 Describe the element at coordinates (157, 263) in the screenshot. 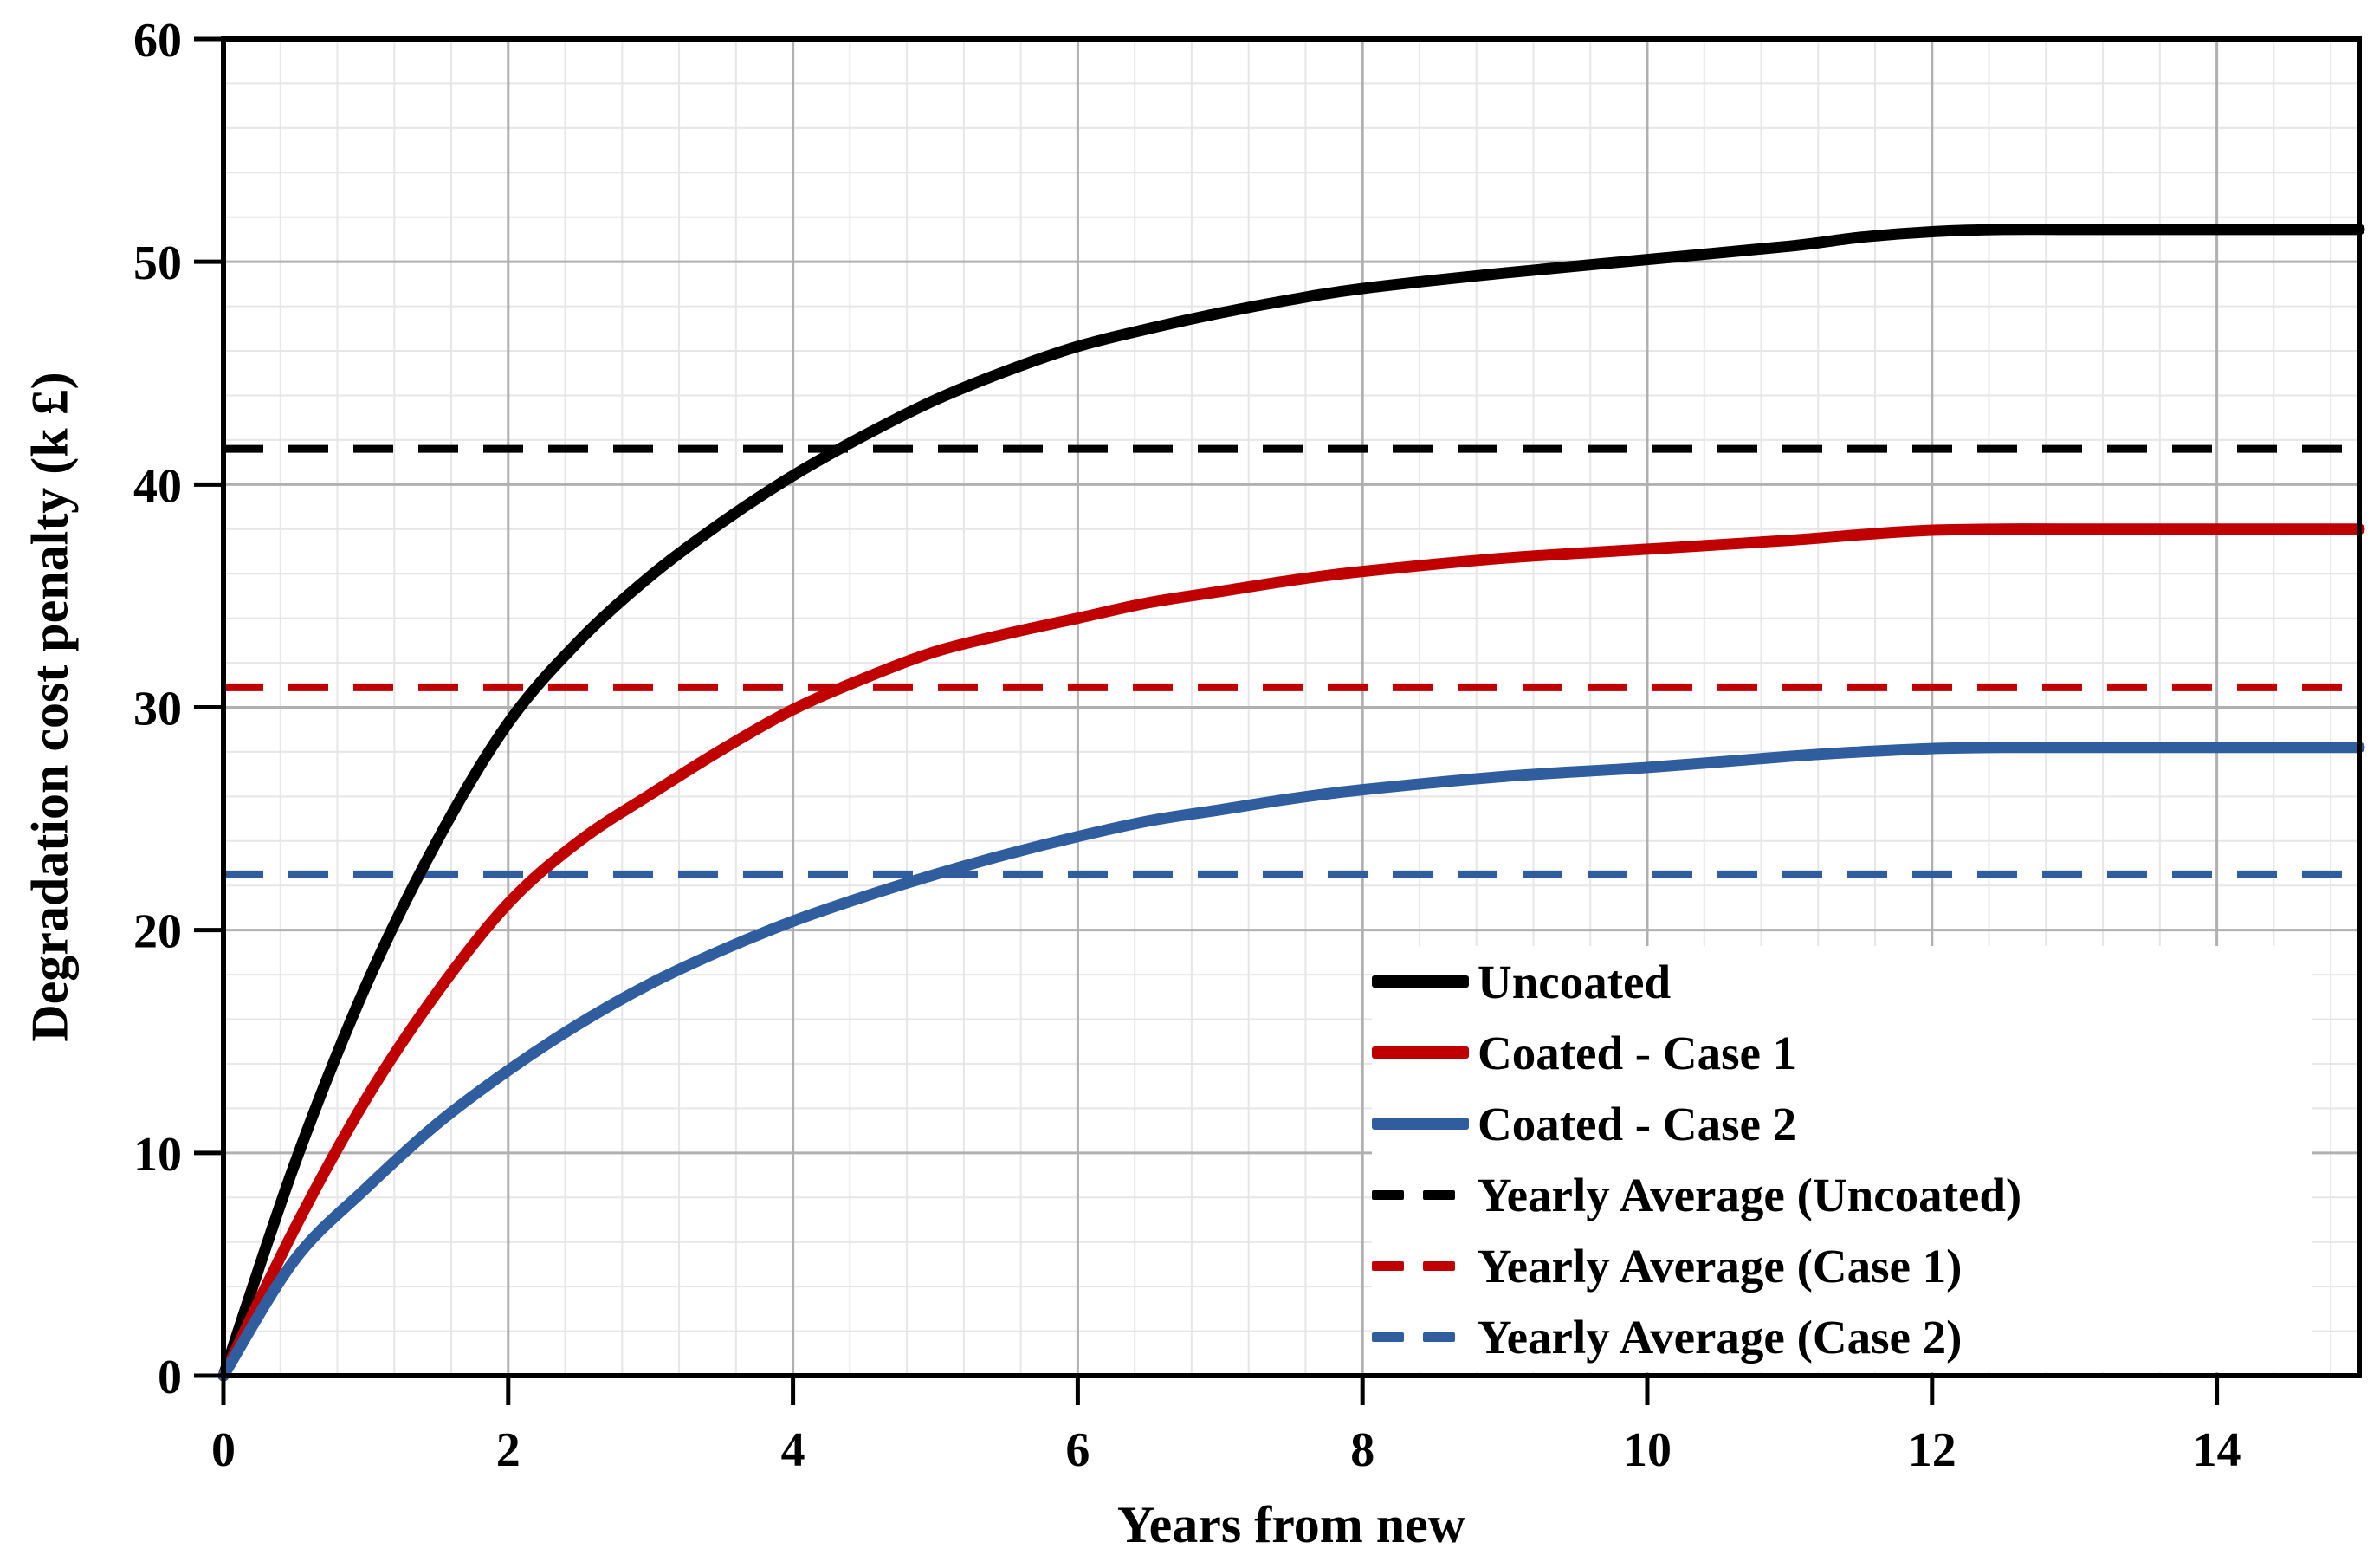

I see `y-tick-label: 50` at that location.